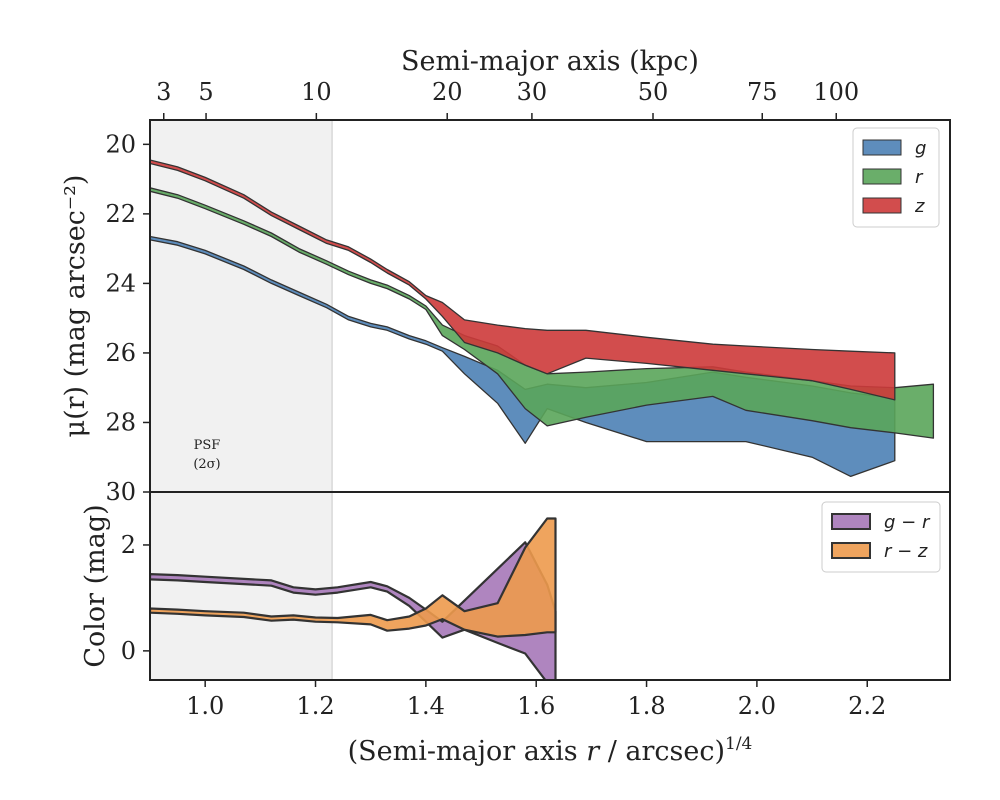  I want to click on top-tick-label: 30, so click(532, 92).